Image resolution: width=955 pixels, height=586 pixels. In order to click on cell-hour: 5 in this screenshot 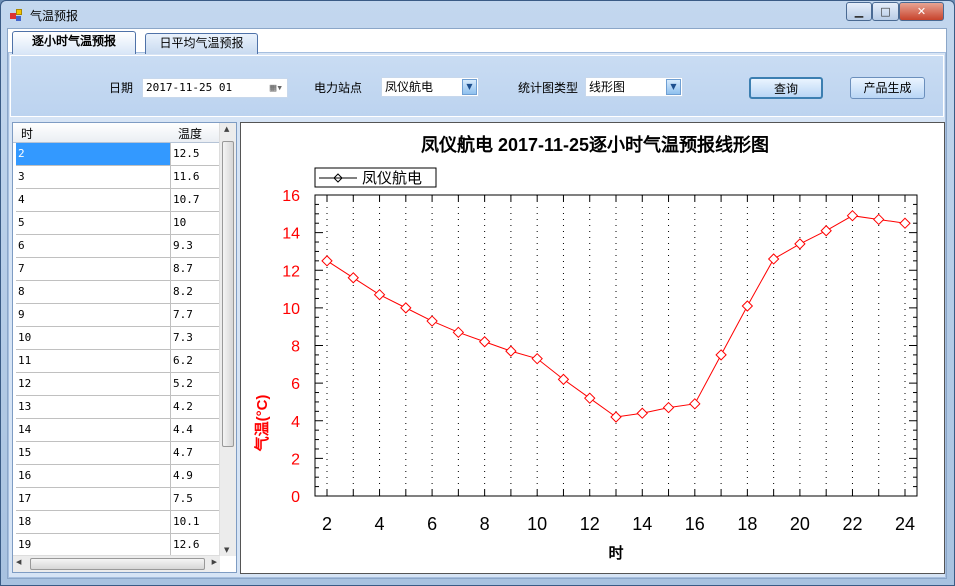, I will do `click(21, 222)`.